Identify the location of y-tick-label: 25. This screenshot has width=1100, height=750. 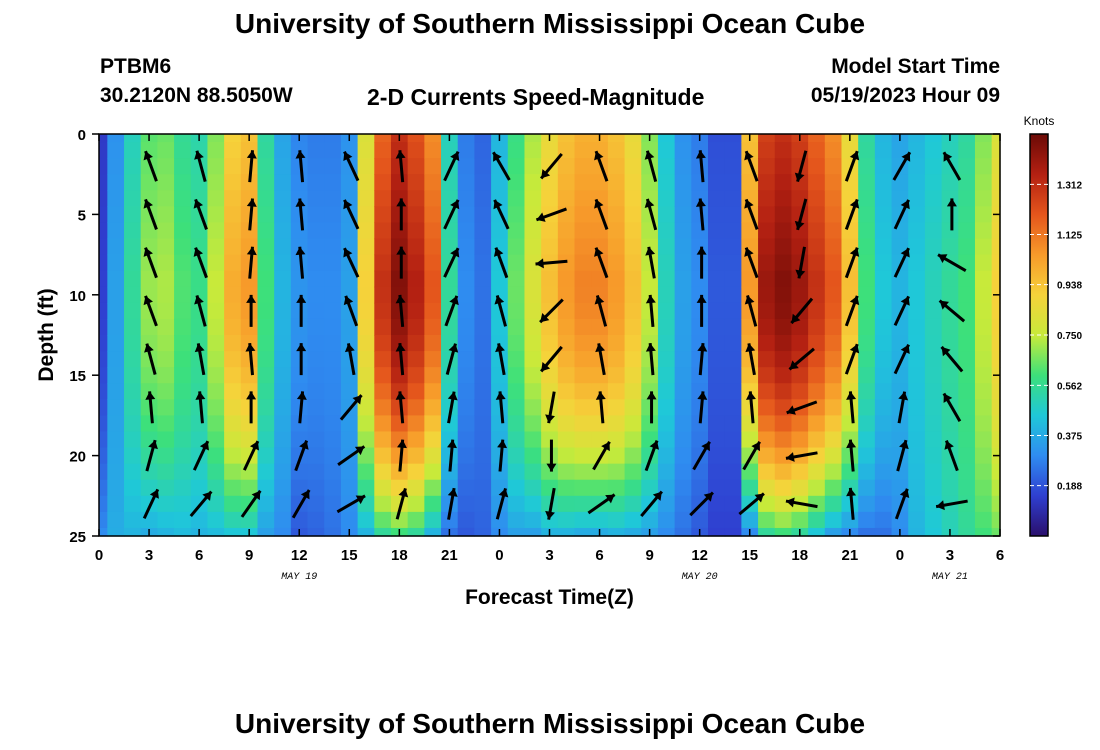
(77, 537).